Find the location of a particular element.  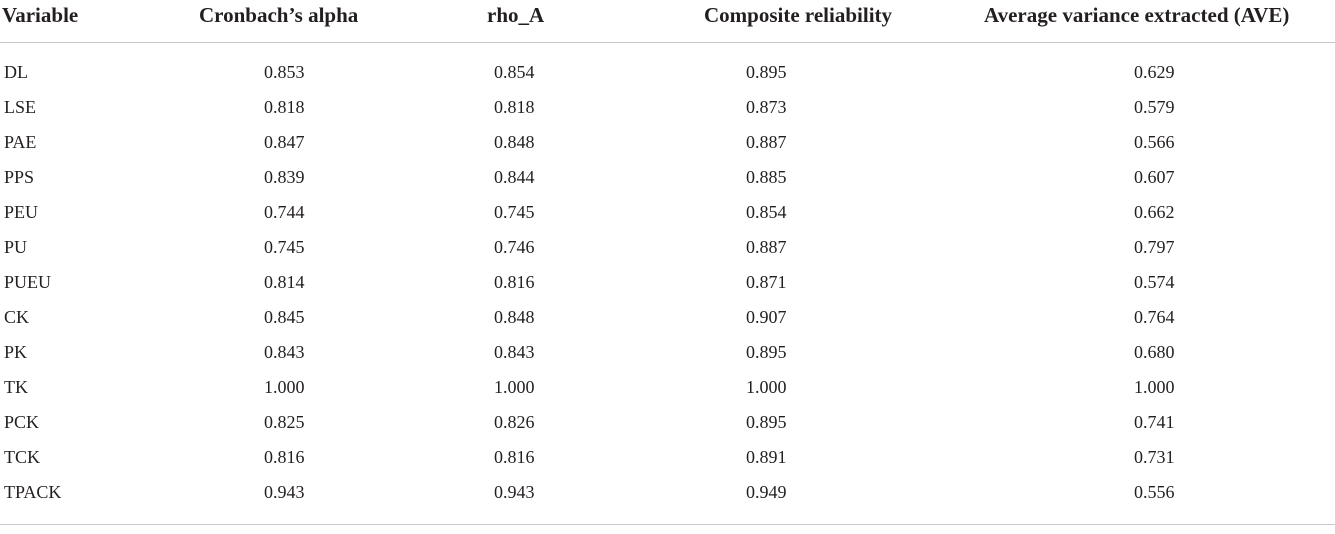

cell-ave: 0.629 is located at coordinates (1154, 72).